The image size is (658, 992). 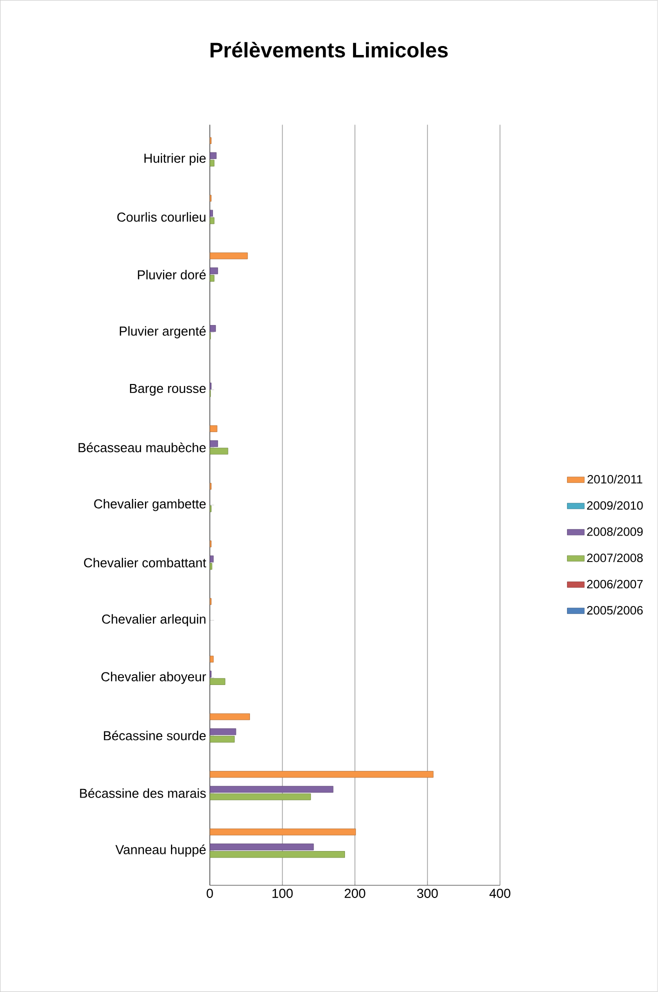 What do you see at coordinates (163, 332) in the screenshot?
I see `y-tick-label: Pluvier argenté` at bounding box center [163, 332].